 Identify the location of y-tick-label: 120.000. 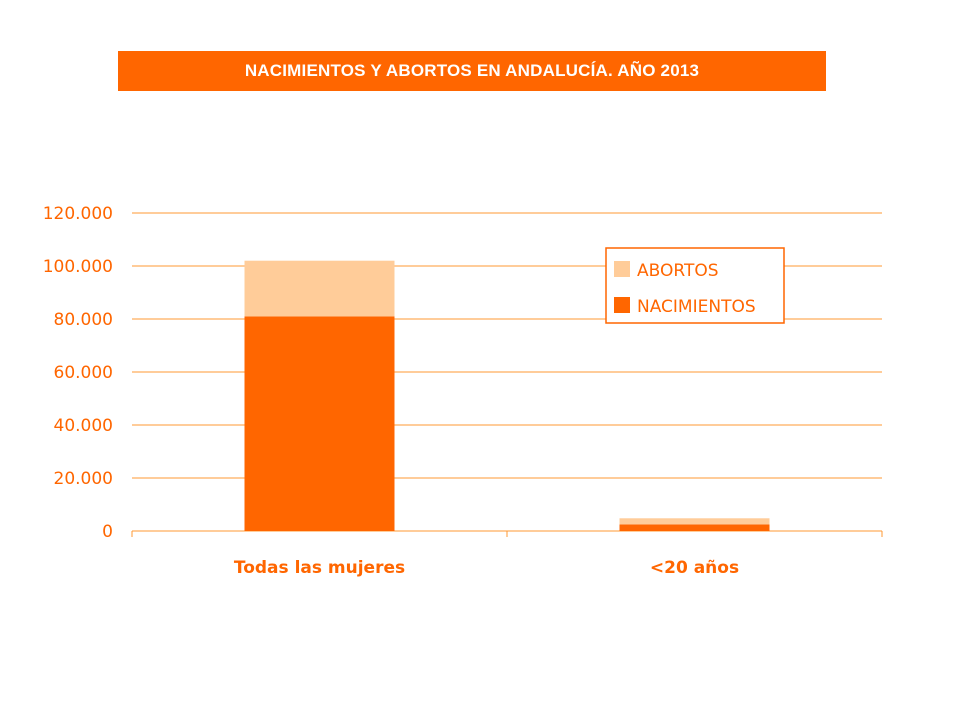
(78, 214).